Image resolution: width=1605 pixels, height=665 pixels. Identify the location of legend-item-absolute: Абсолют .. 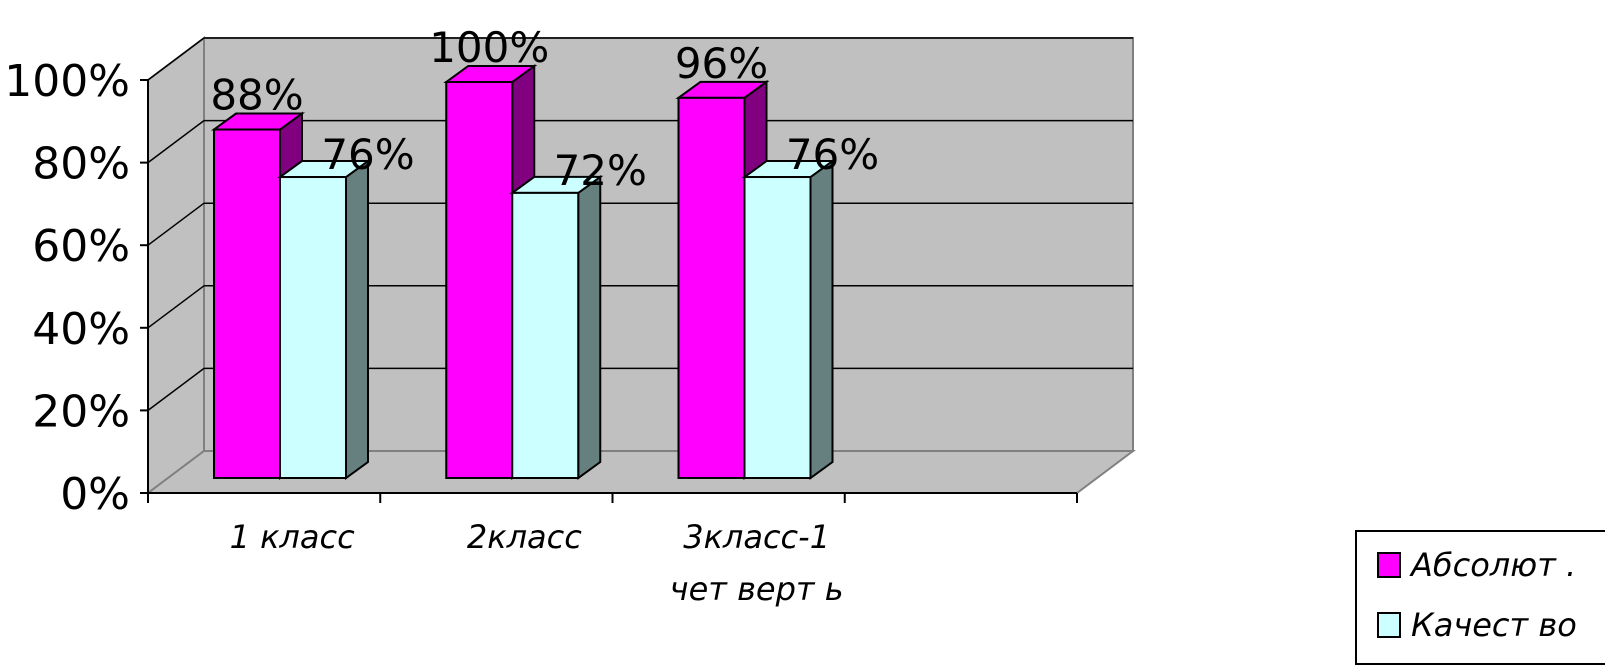
(1476, 565).